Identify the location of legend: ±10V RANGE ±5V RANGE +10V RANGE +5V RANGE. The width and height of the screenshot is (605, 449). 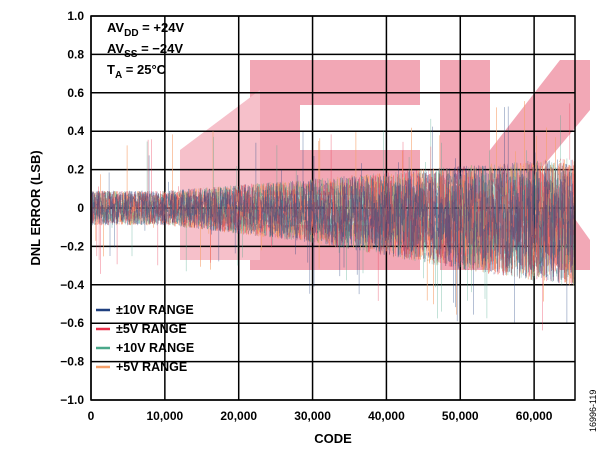
(145, 338).